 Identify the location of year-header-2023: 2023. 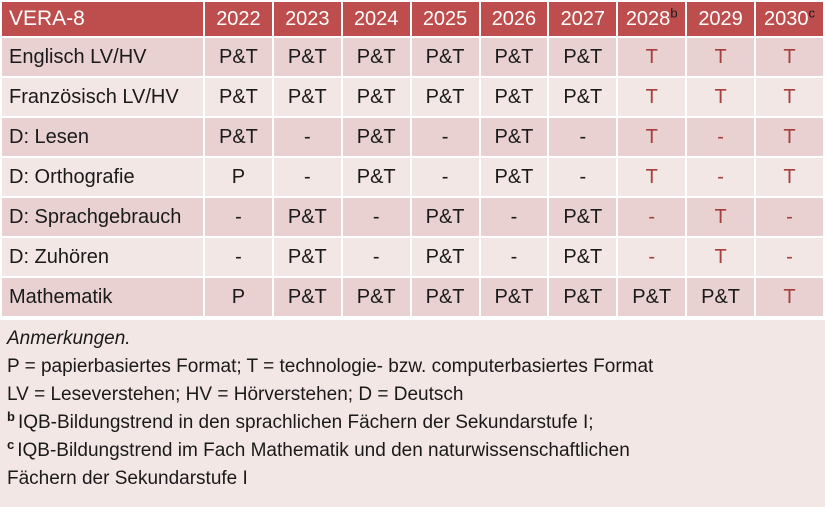
(307, 19).